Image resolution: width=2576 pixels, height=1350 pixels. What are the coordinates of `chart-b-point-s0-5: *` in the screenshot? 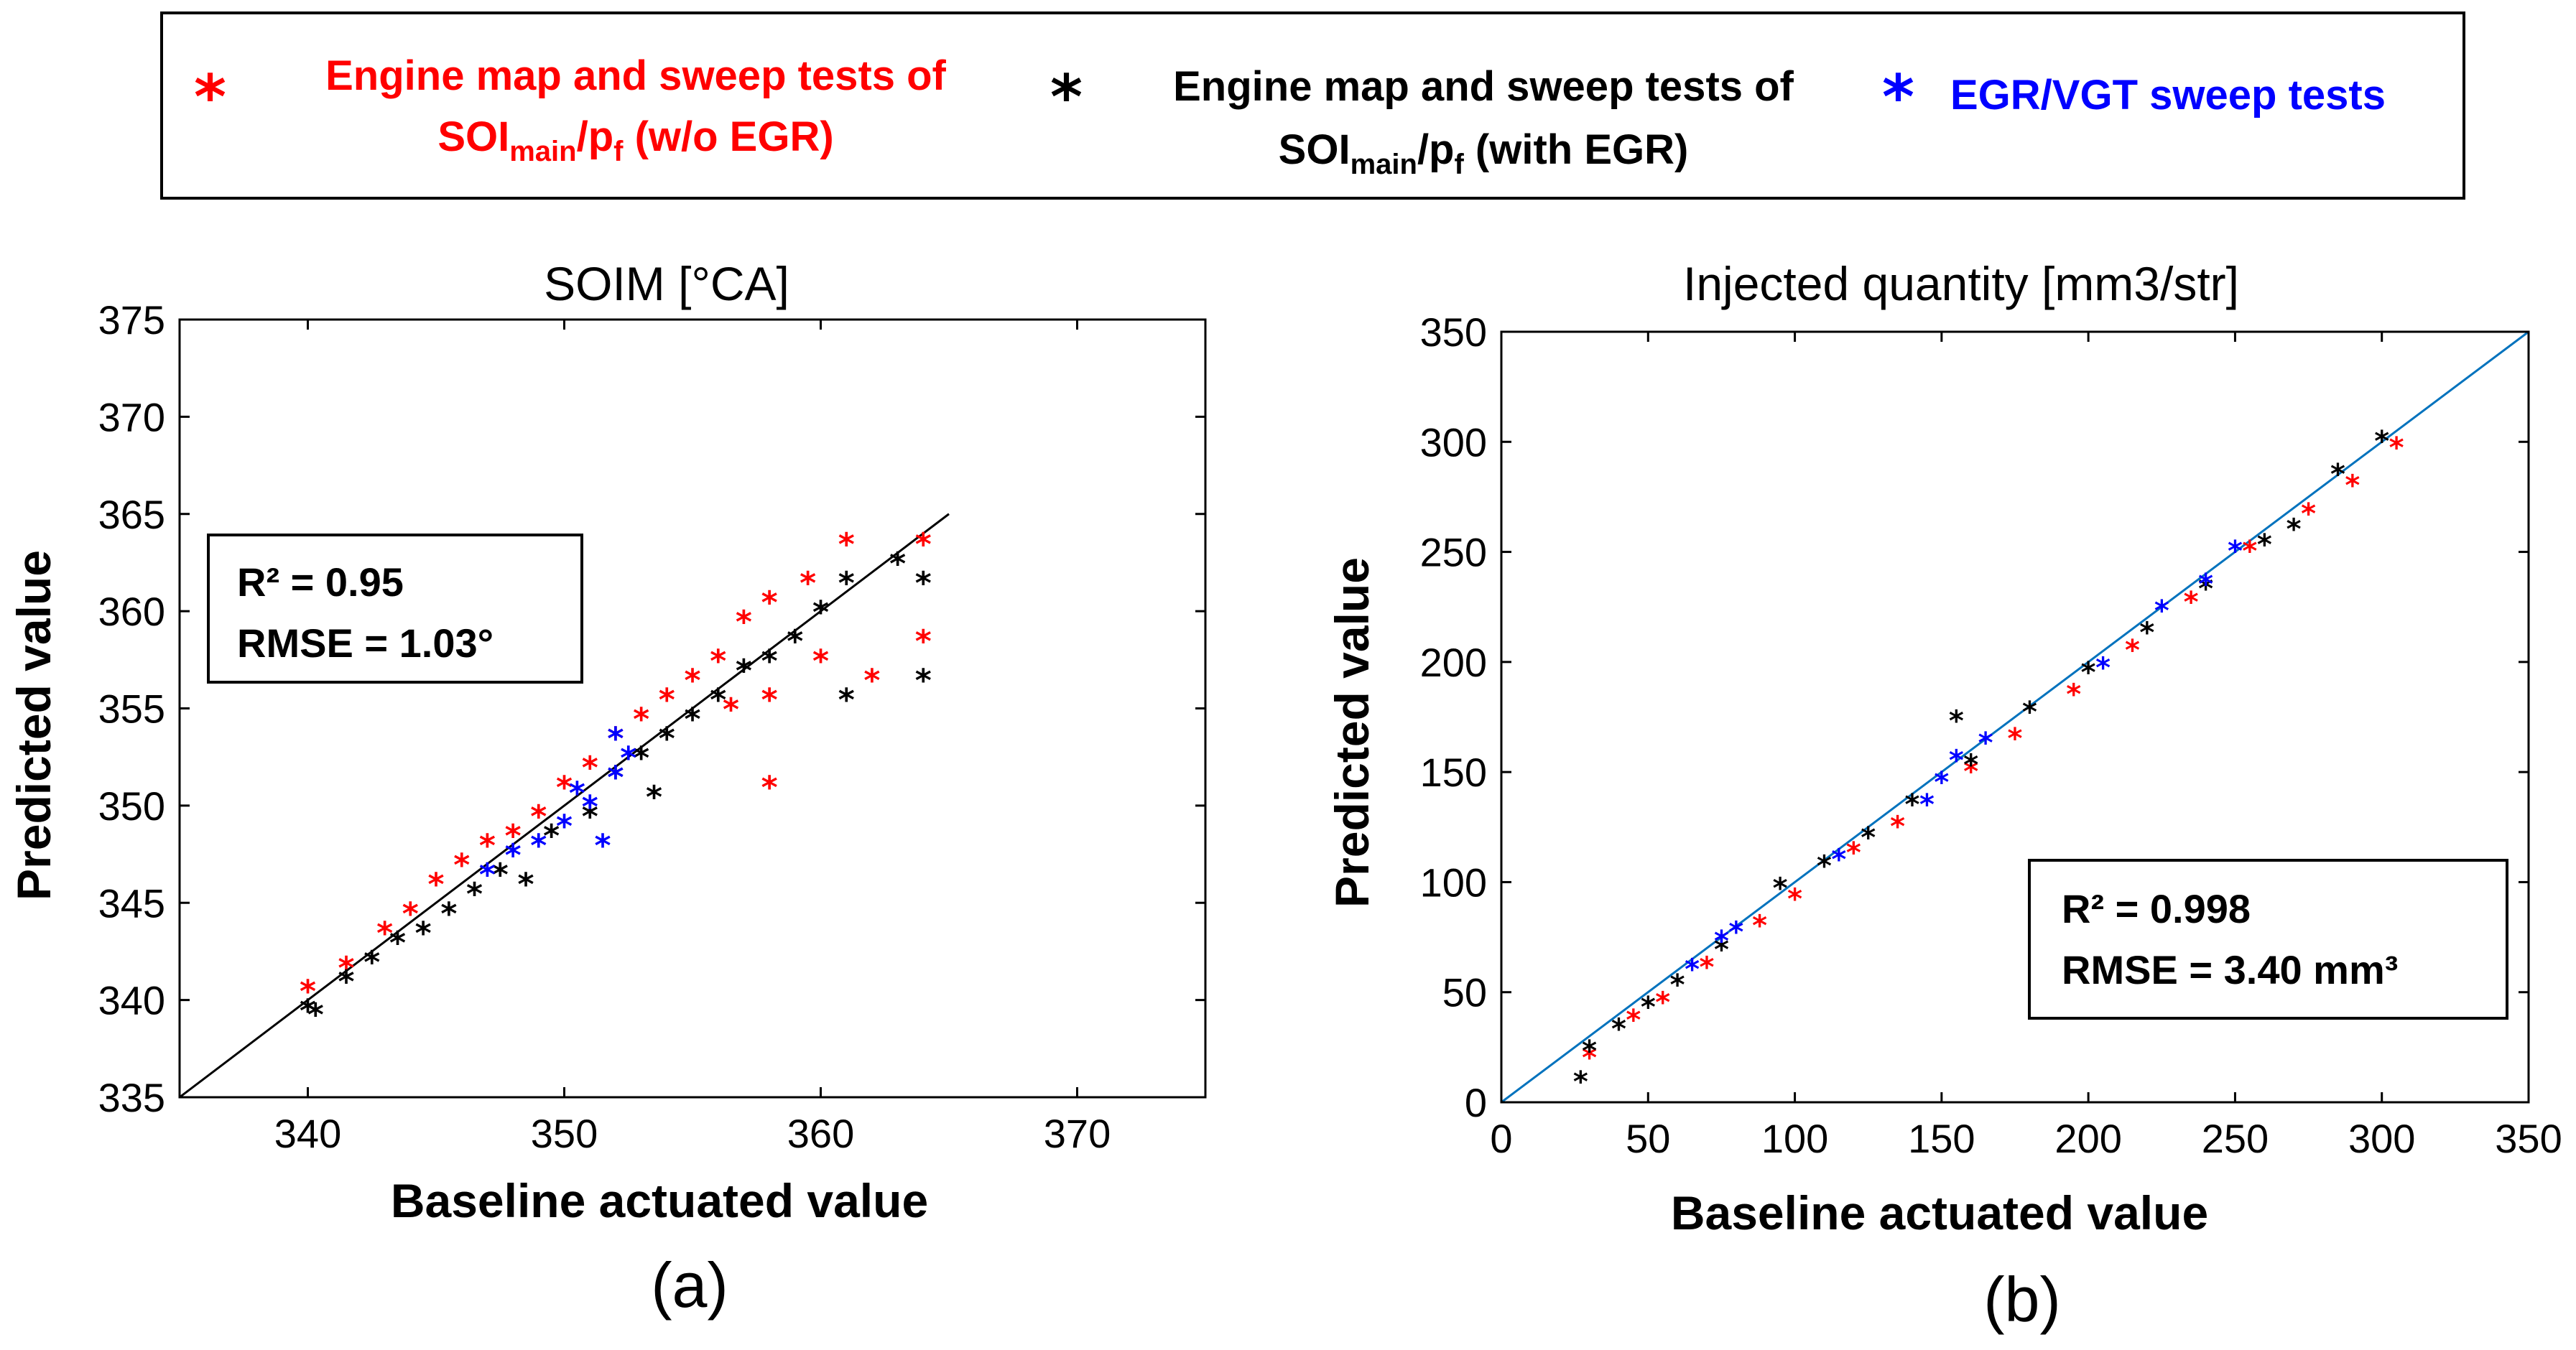 It's located at (1794, 899).